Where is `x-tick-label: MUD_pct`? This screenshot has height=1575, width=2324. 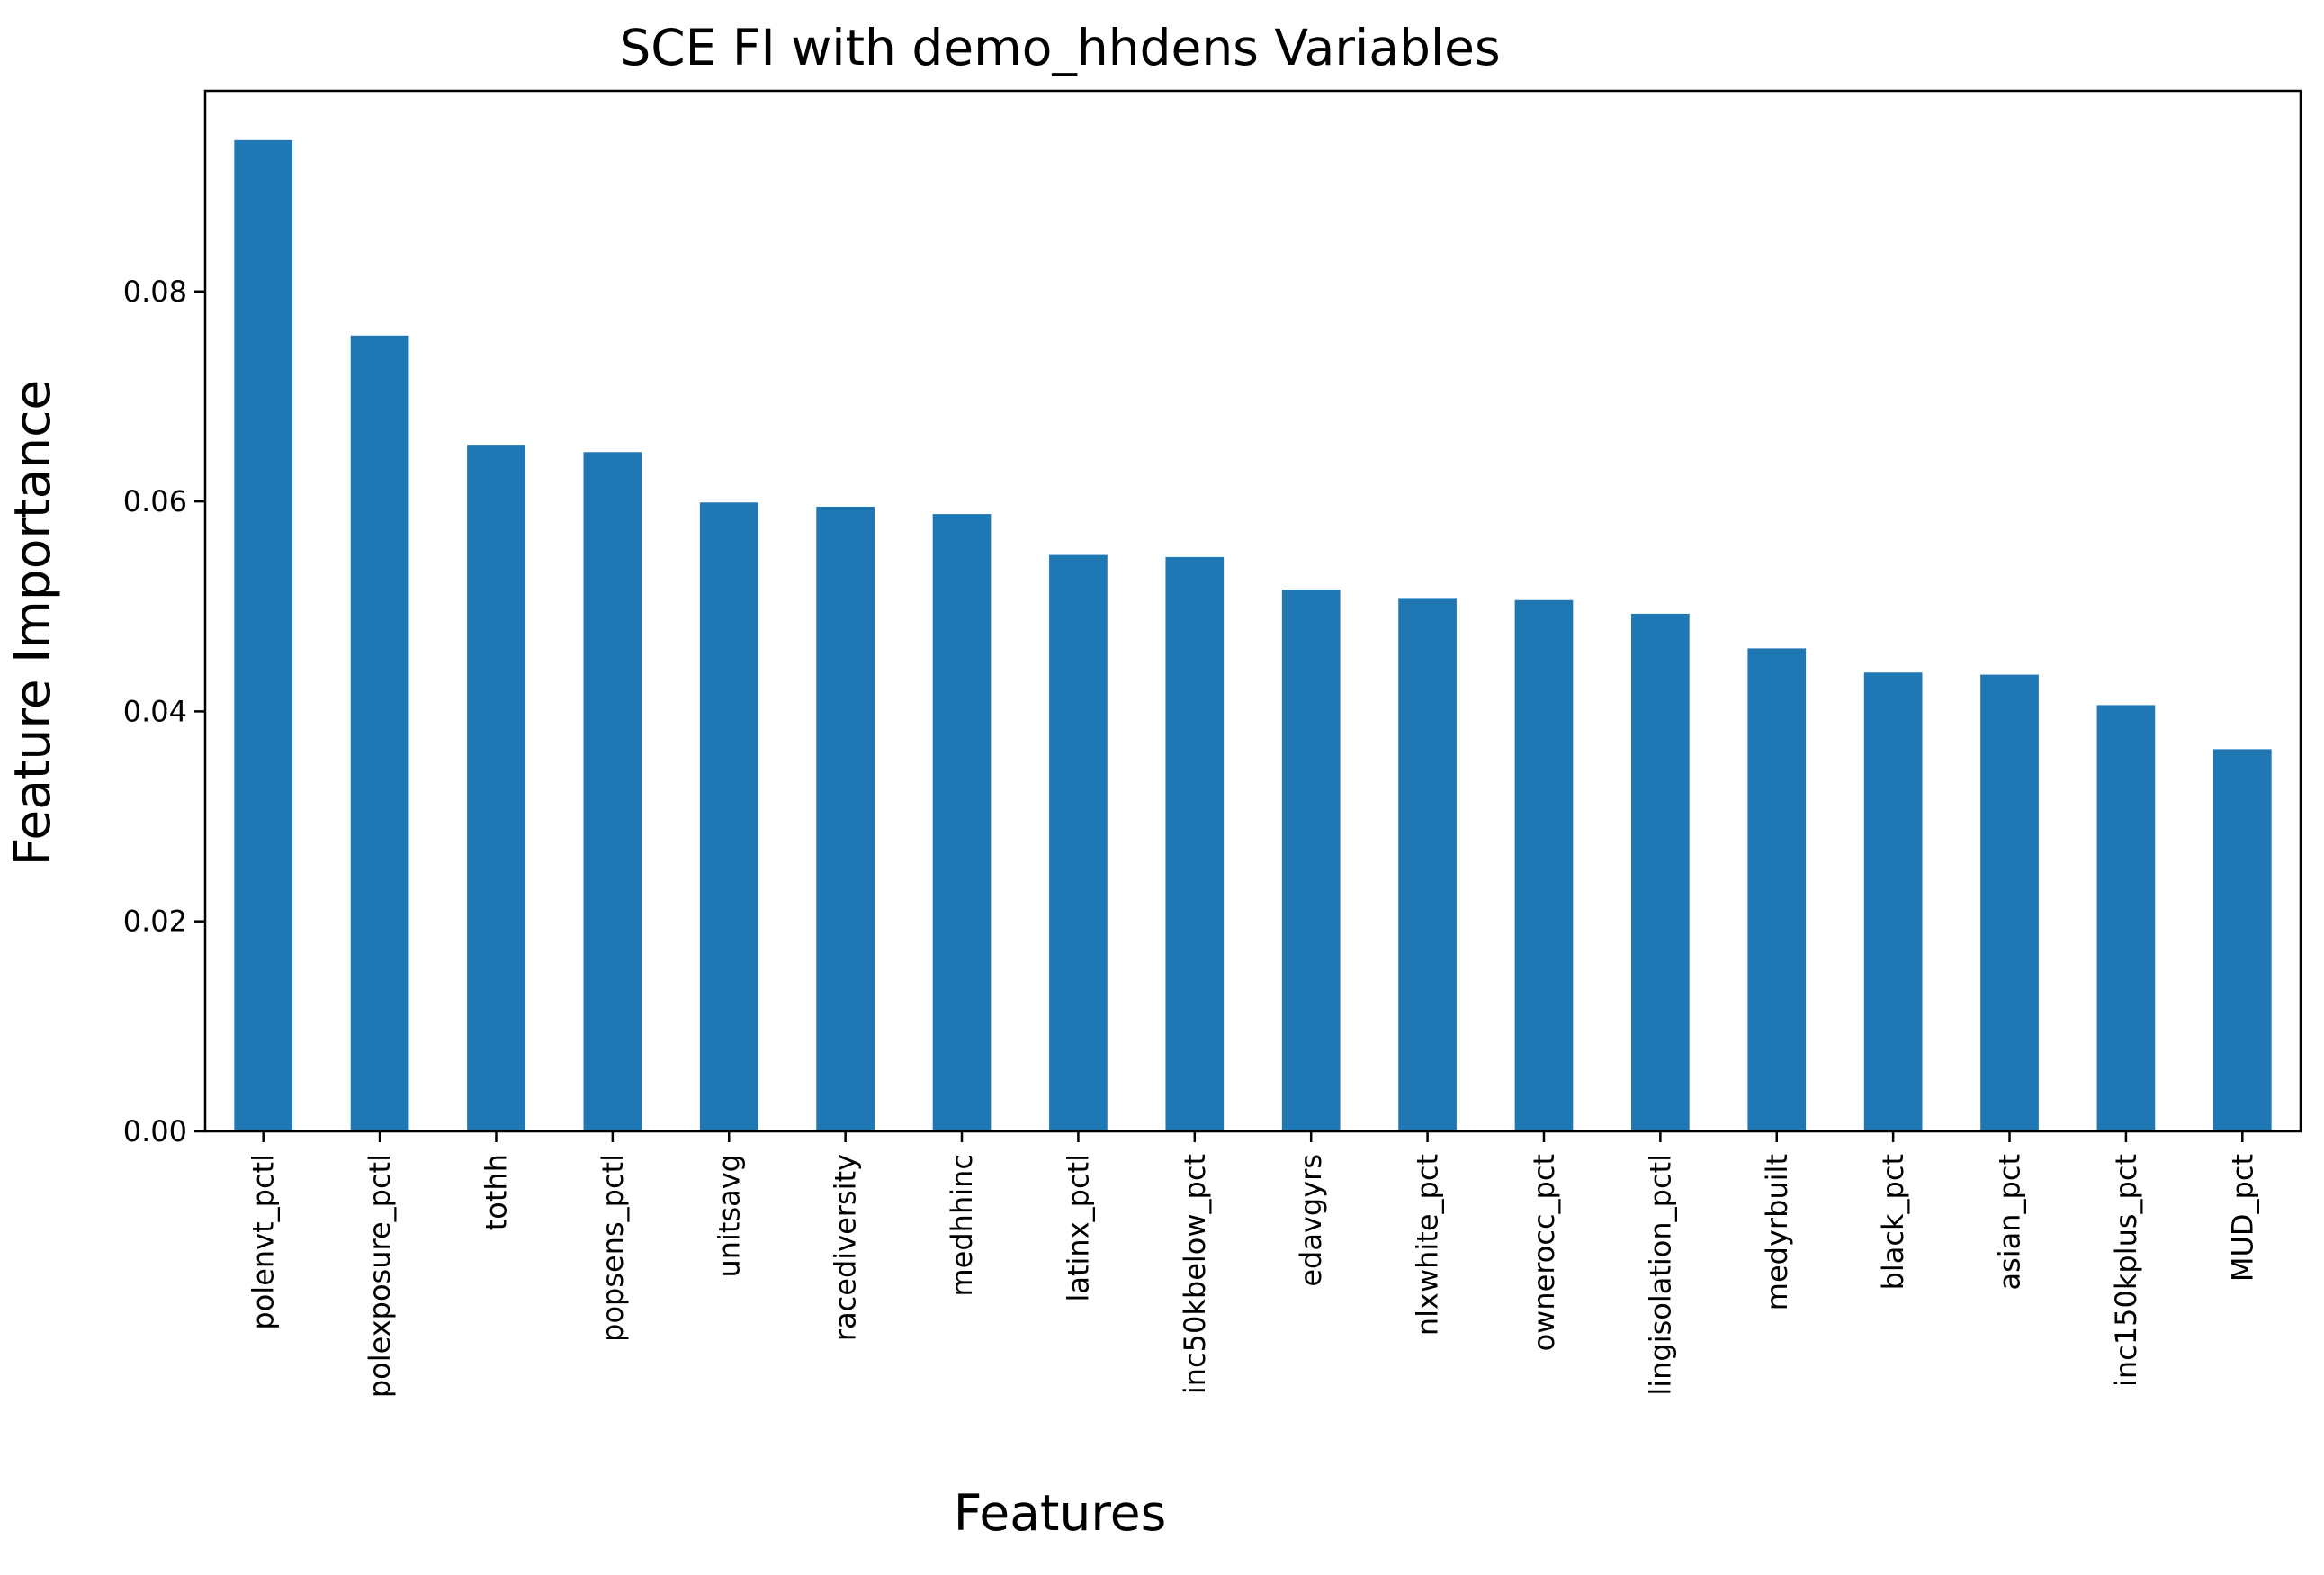
x-tick-label: MUD_pct is located at coordinates (2242, 1218).